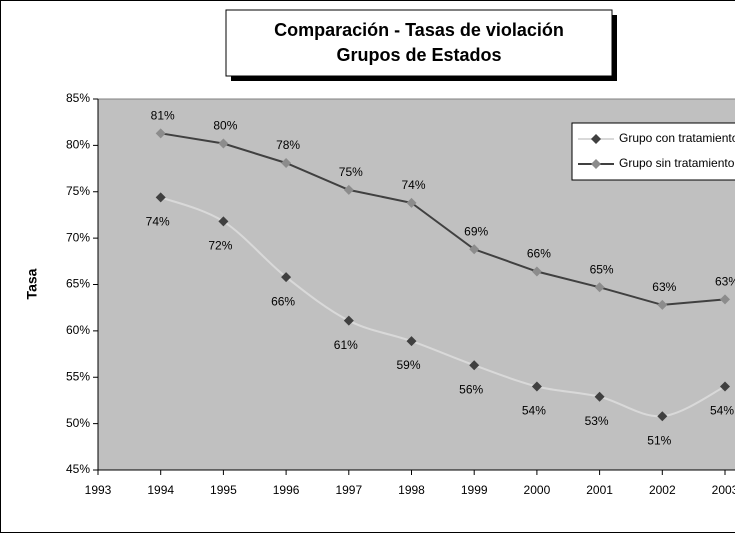 The width and height of the screenshot is (735, 533). What do you see at coordinates (662, 490) in the screenshot?
I see `x-tick-label: 2002` at bounding box center [662, 490].